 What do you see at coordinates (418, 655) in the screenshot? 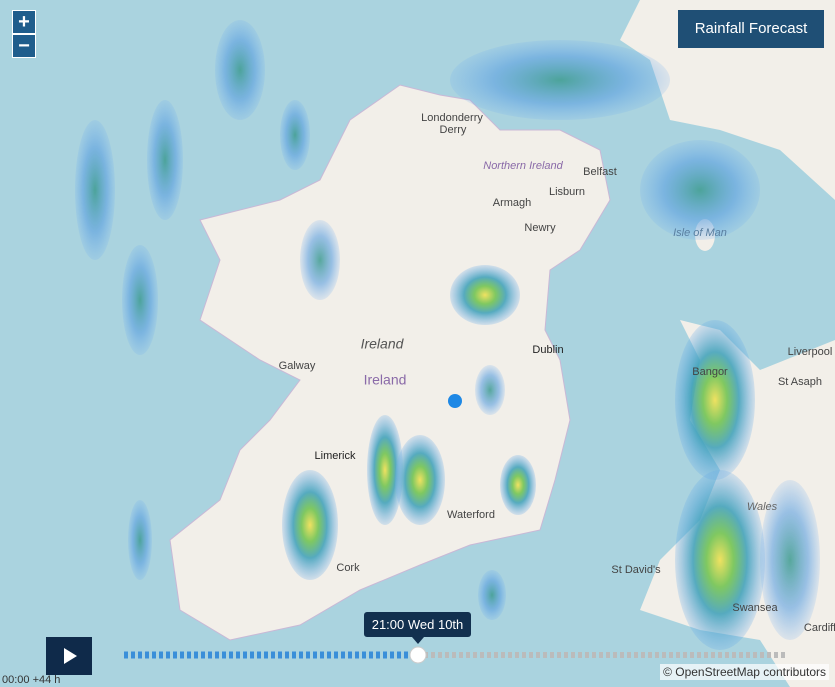
I see `timeline-knob` at bounding box center [418, 655].